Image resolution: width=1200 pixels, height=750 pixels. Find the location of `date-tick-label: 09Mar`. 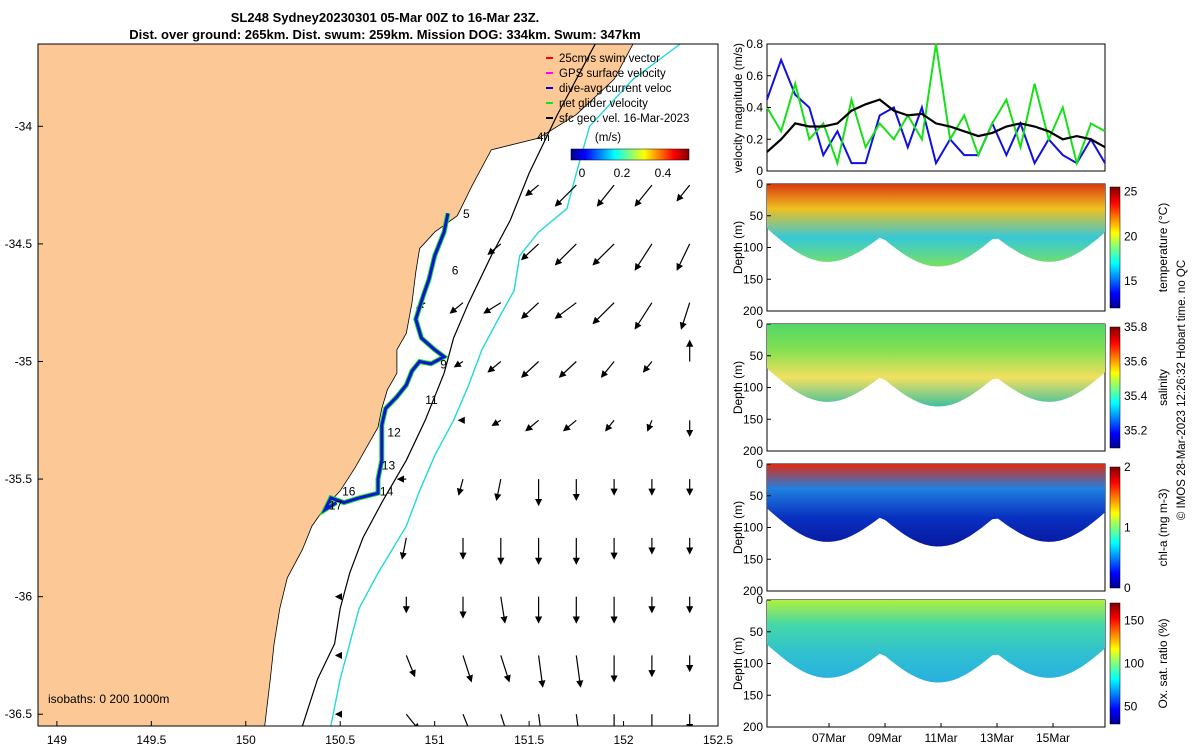

date-tick-label: 09Mar is located at coordinates (885, 738).